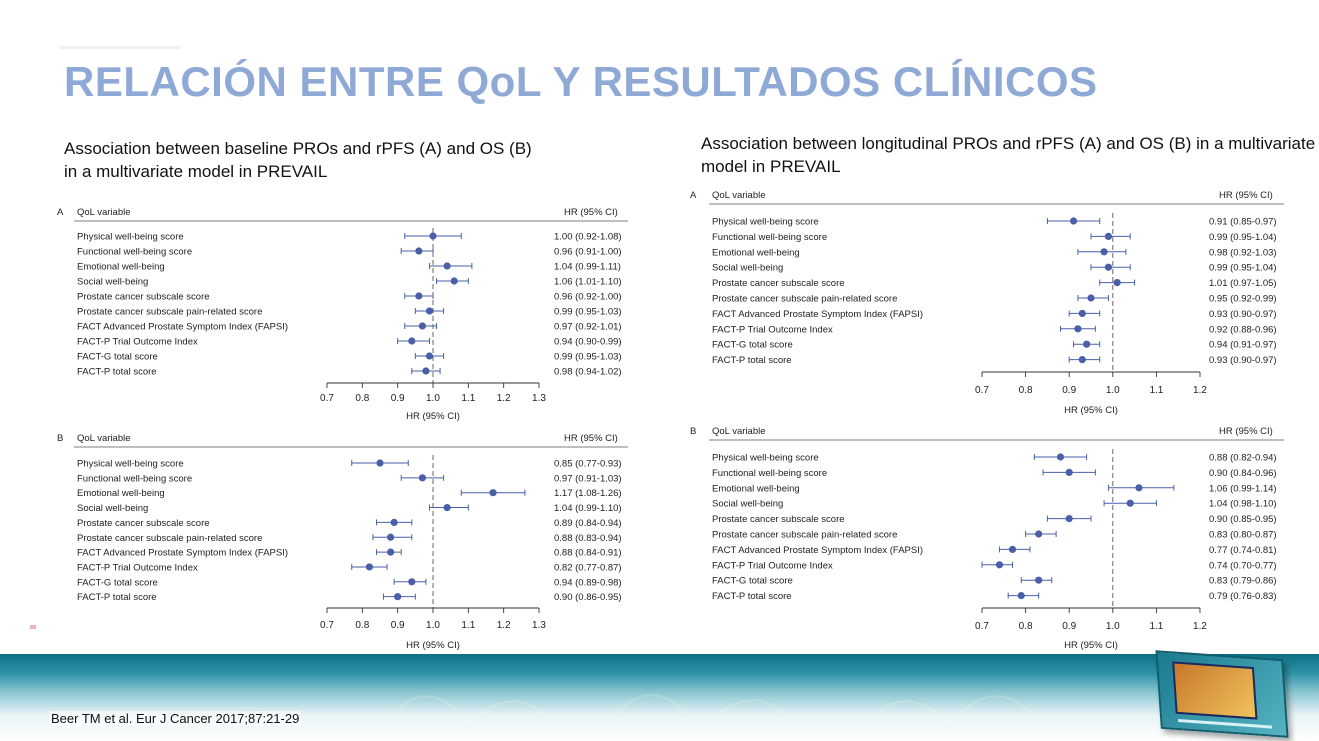 This screenshot has height=741, width=1319. I want to click on row-hr-value: 1.06 (1.01-1.10), so click(588, 282).